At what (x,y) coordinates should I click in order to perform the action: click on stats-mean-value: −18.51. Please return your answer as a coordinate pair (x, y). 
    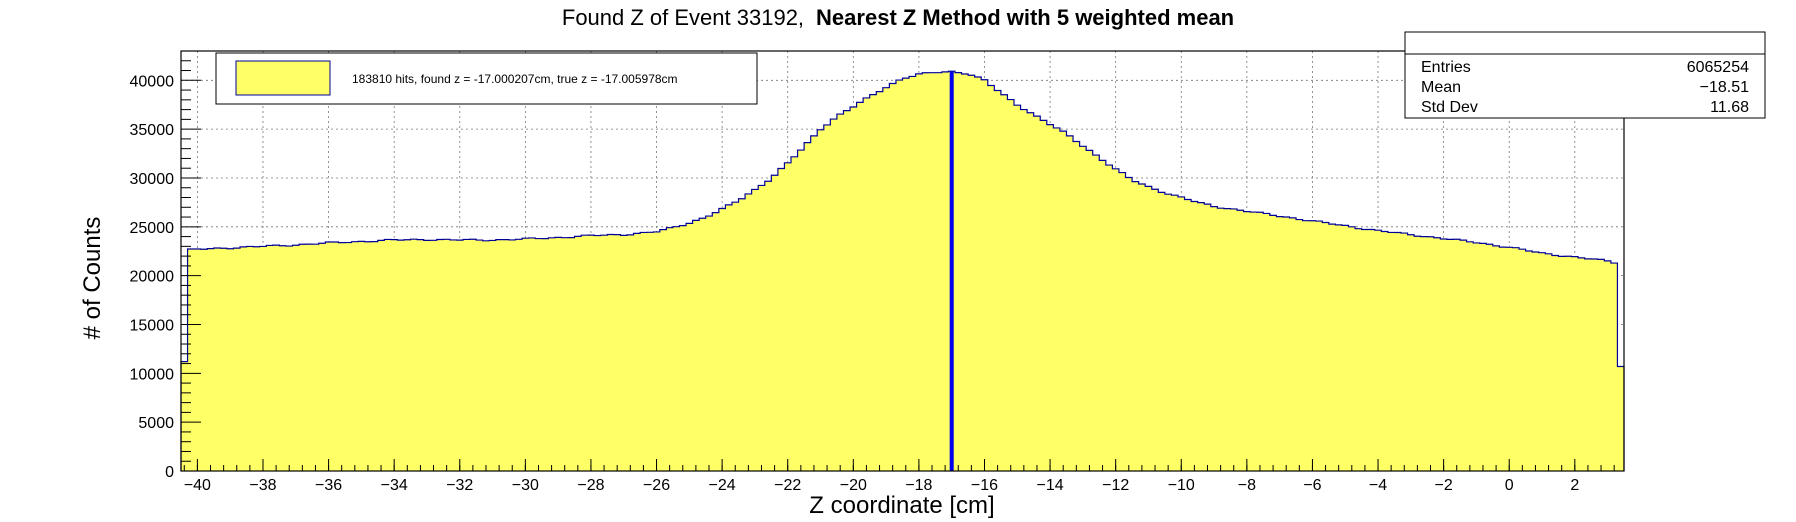
    Looking at the image, I should click on (1724, 87).